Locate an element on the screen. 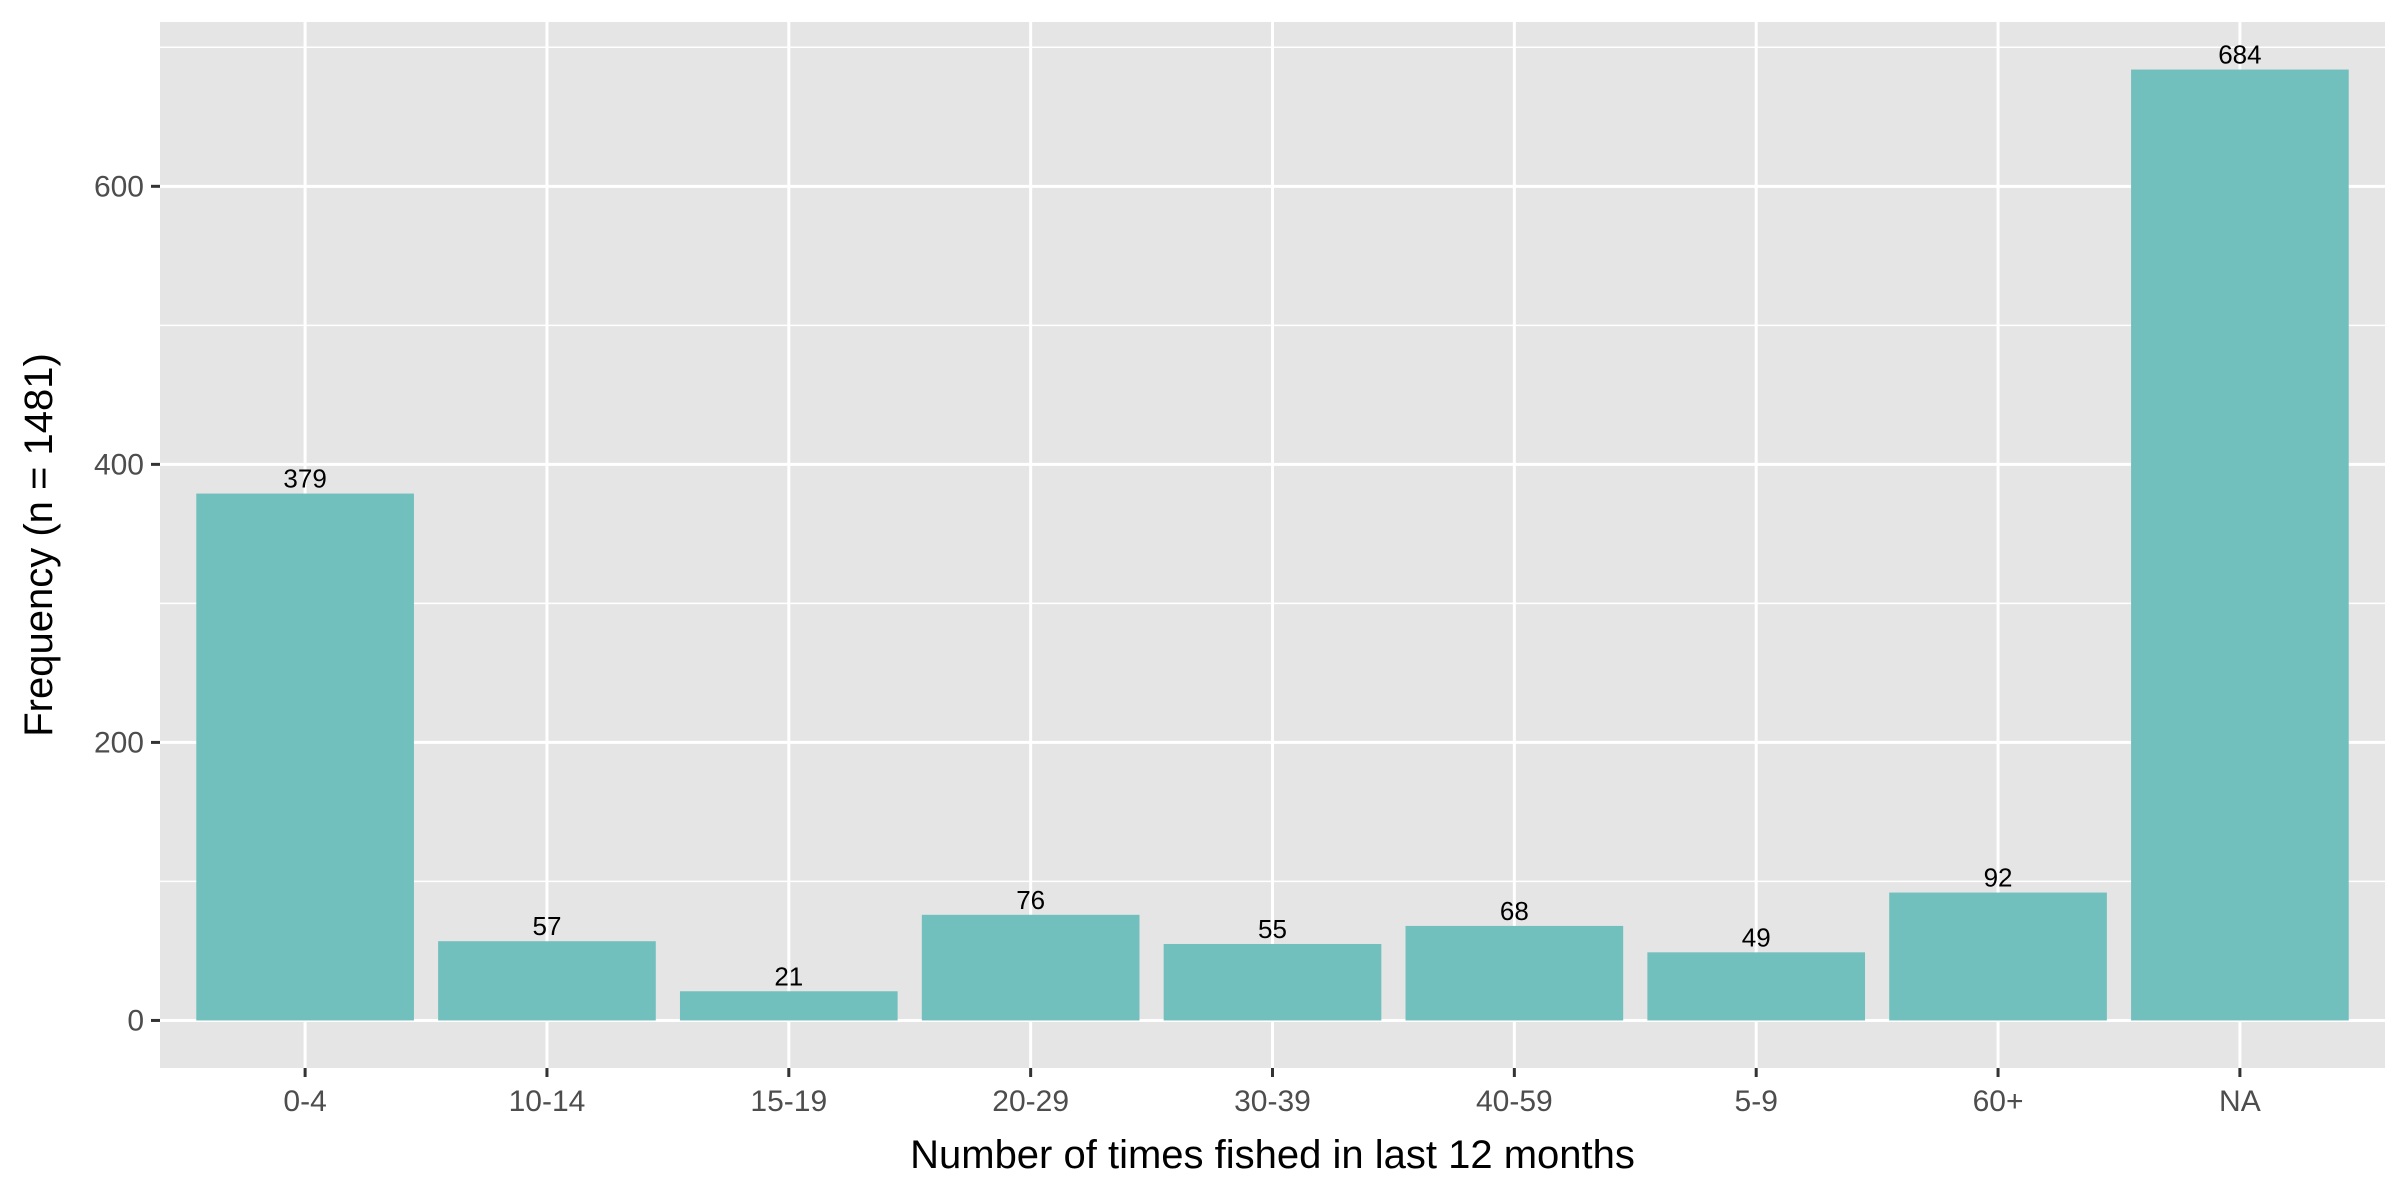  bar-value-label: 57 is located at coordinates (546, 926).